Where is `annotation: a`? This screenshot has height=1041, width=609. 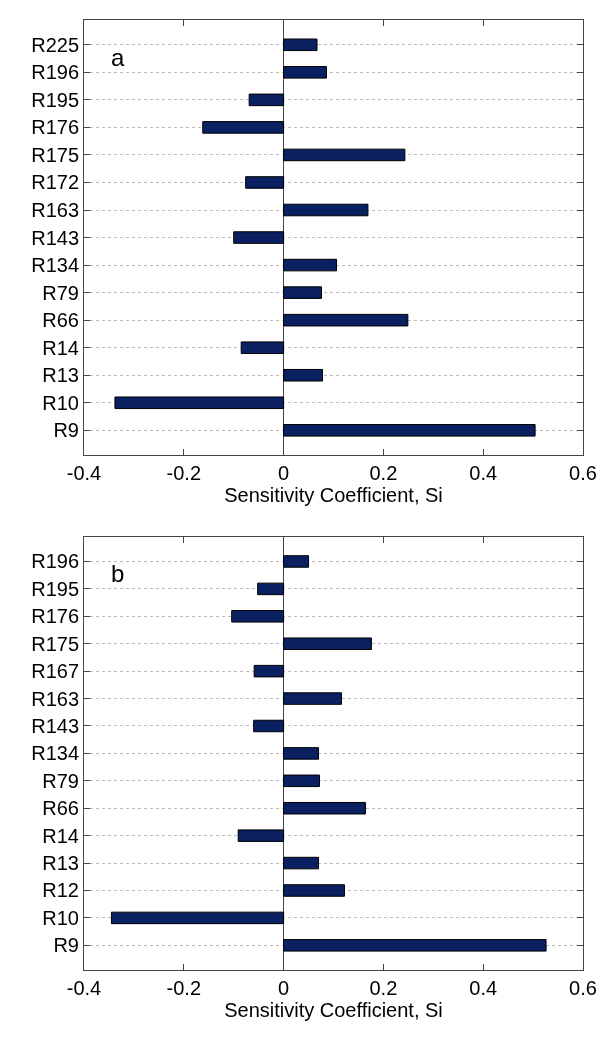 annotation: a is located at coordinates (118, 57).